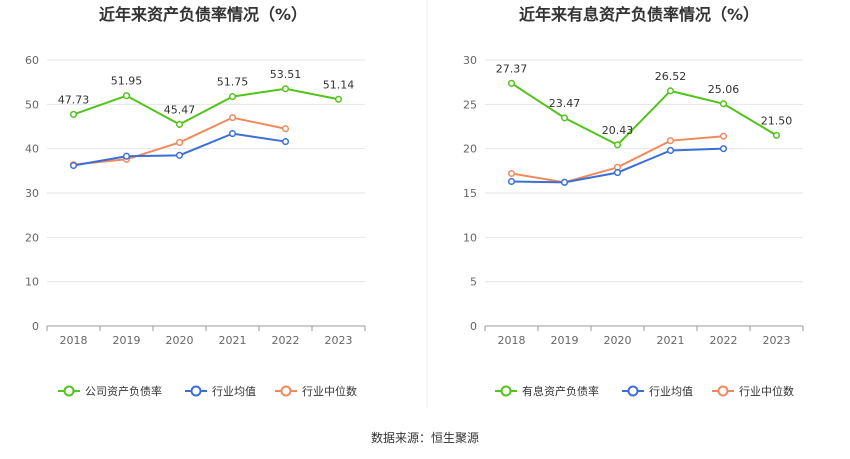 The width and height of the screenshot is (850, 459). I want to click on y-tick-label: 15, so click(470, 193).